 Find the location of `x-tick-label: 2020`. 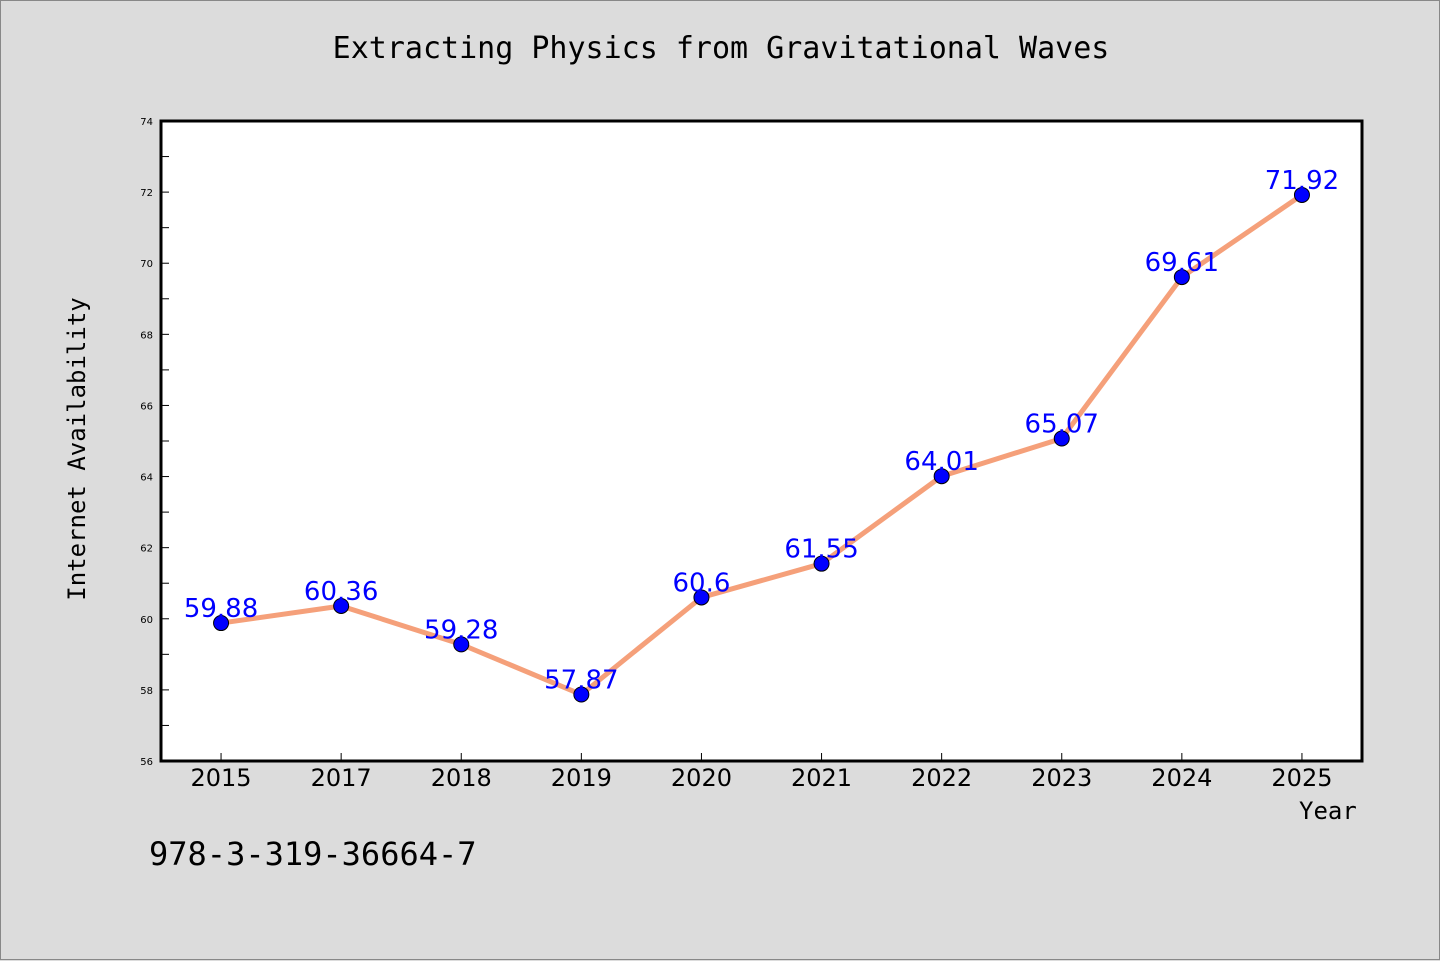

x-tick-label: 2020 is located at coordinates (701, 778).